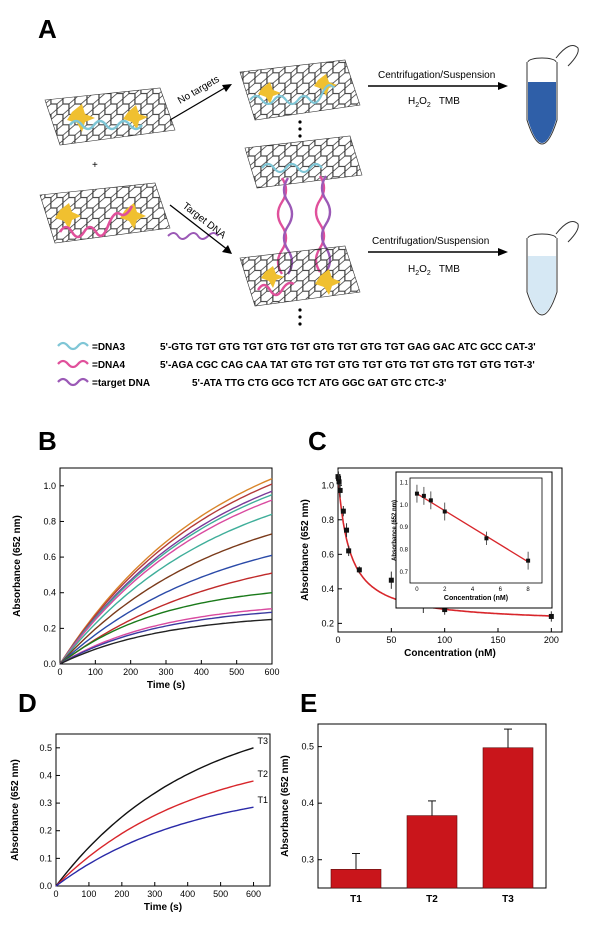 The width and height of the screenshot is (600, 935). I want to click on y-tick-label: 0.5, so click(307, 747).